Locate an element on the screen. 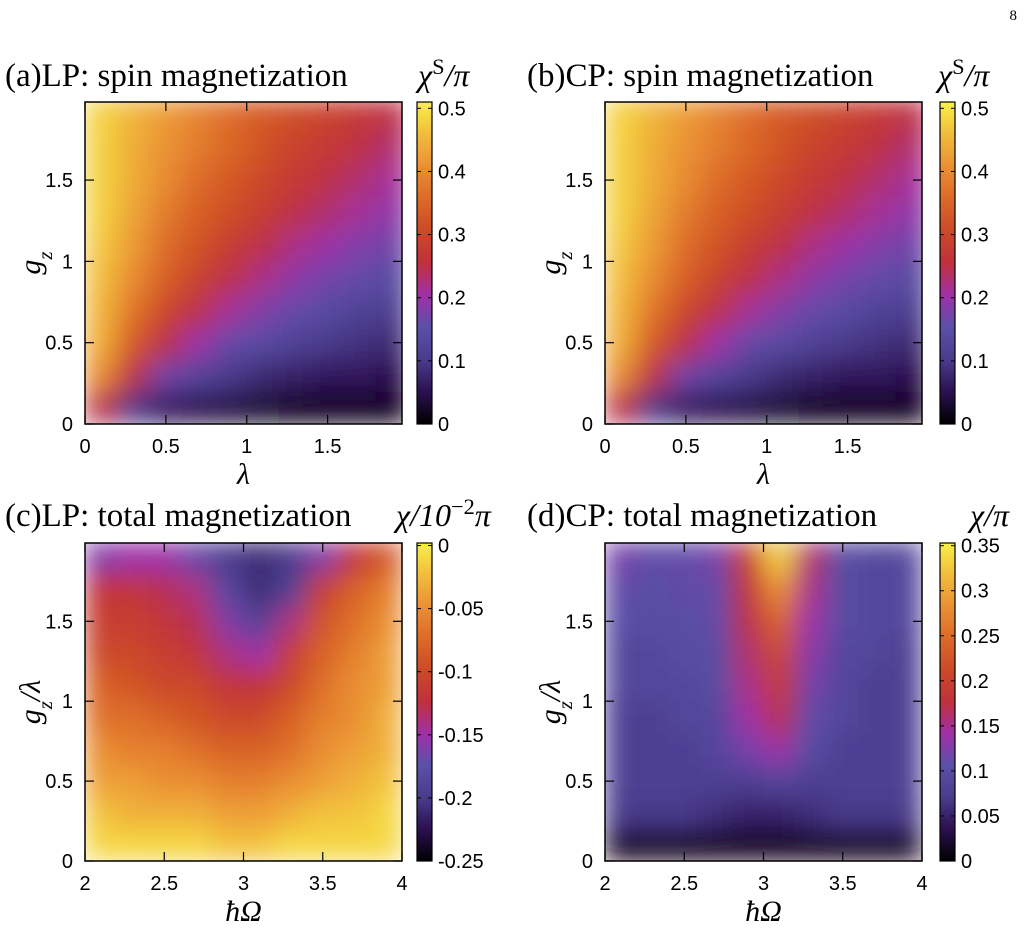 The width and height of the screenshot is (1027, 939). panel-title: (b)CP: spin magnetization is located at coordinates (700, 76).